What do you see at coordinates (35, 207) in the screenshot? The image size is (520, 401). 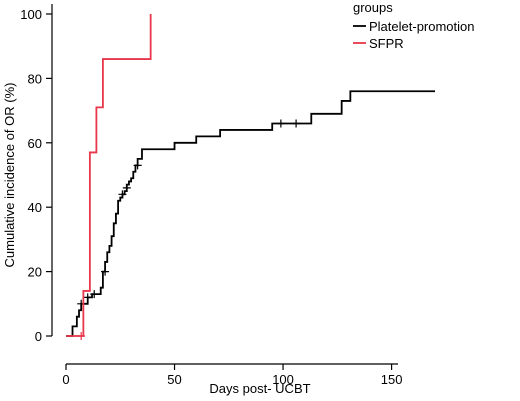 I see `y-tick-label-40: 40` at bounding box center [35, 207].